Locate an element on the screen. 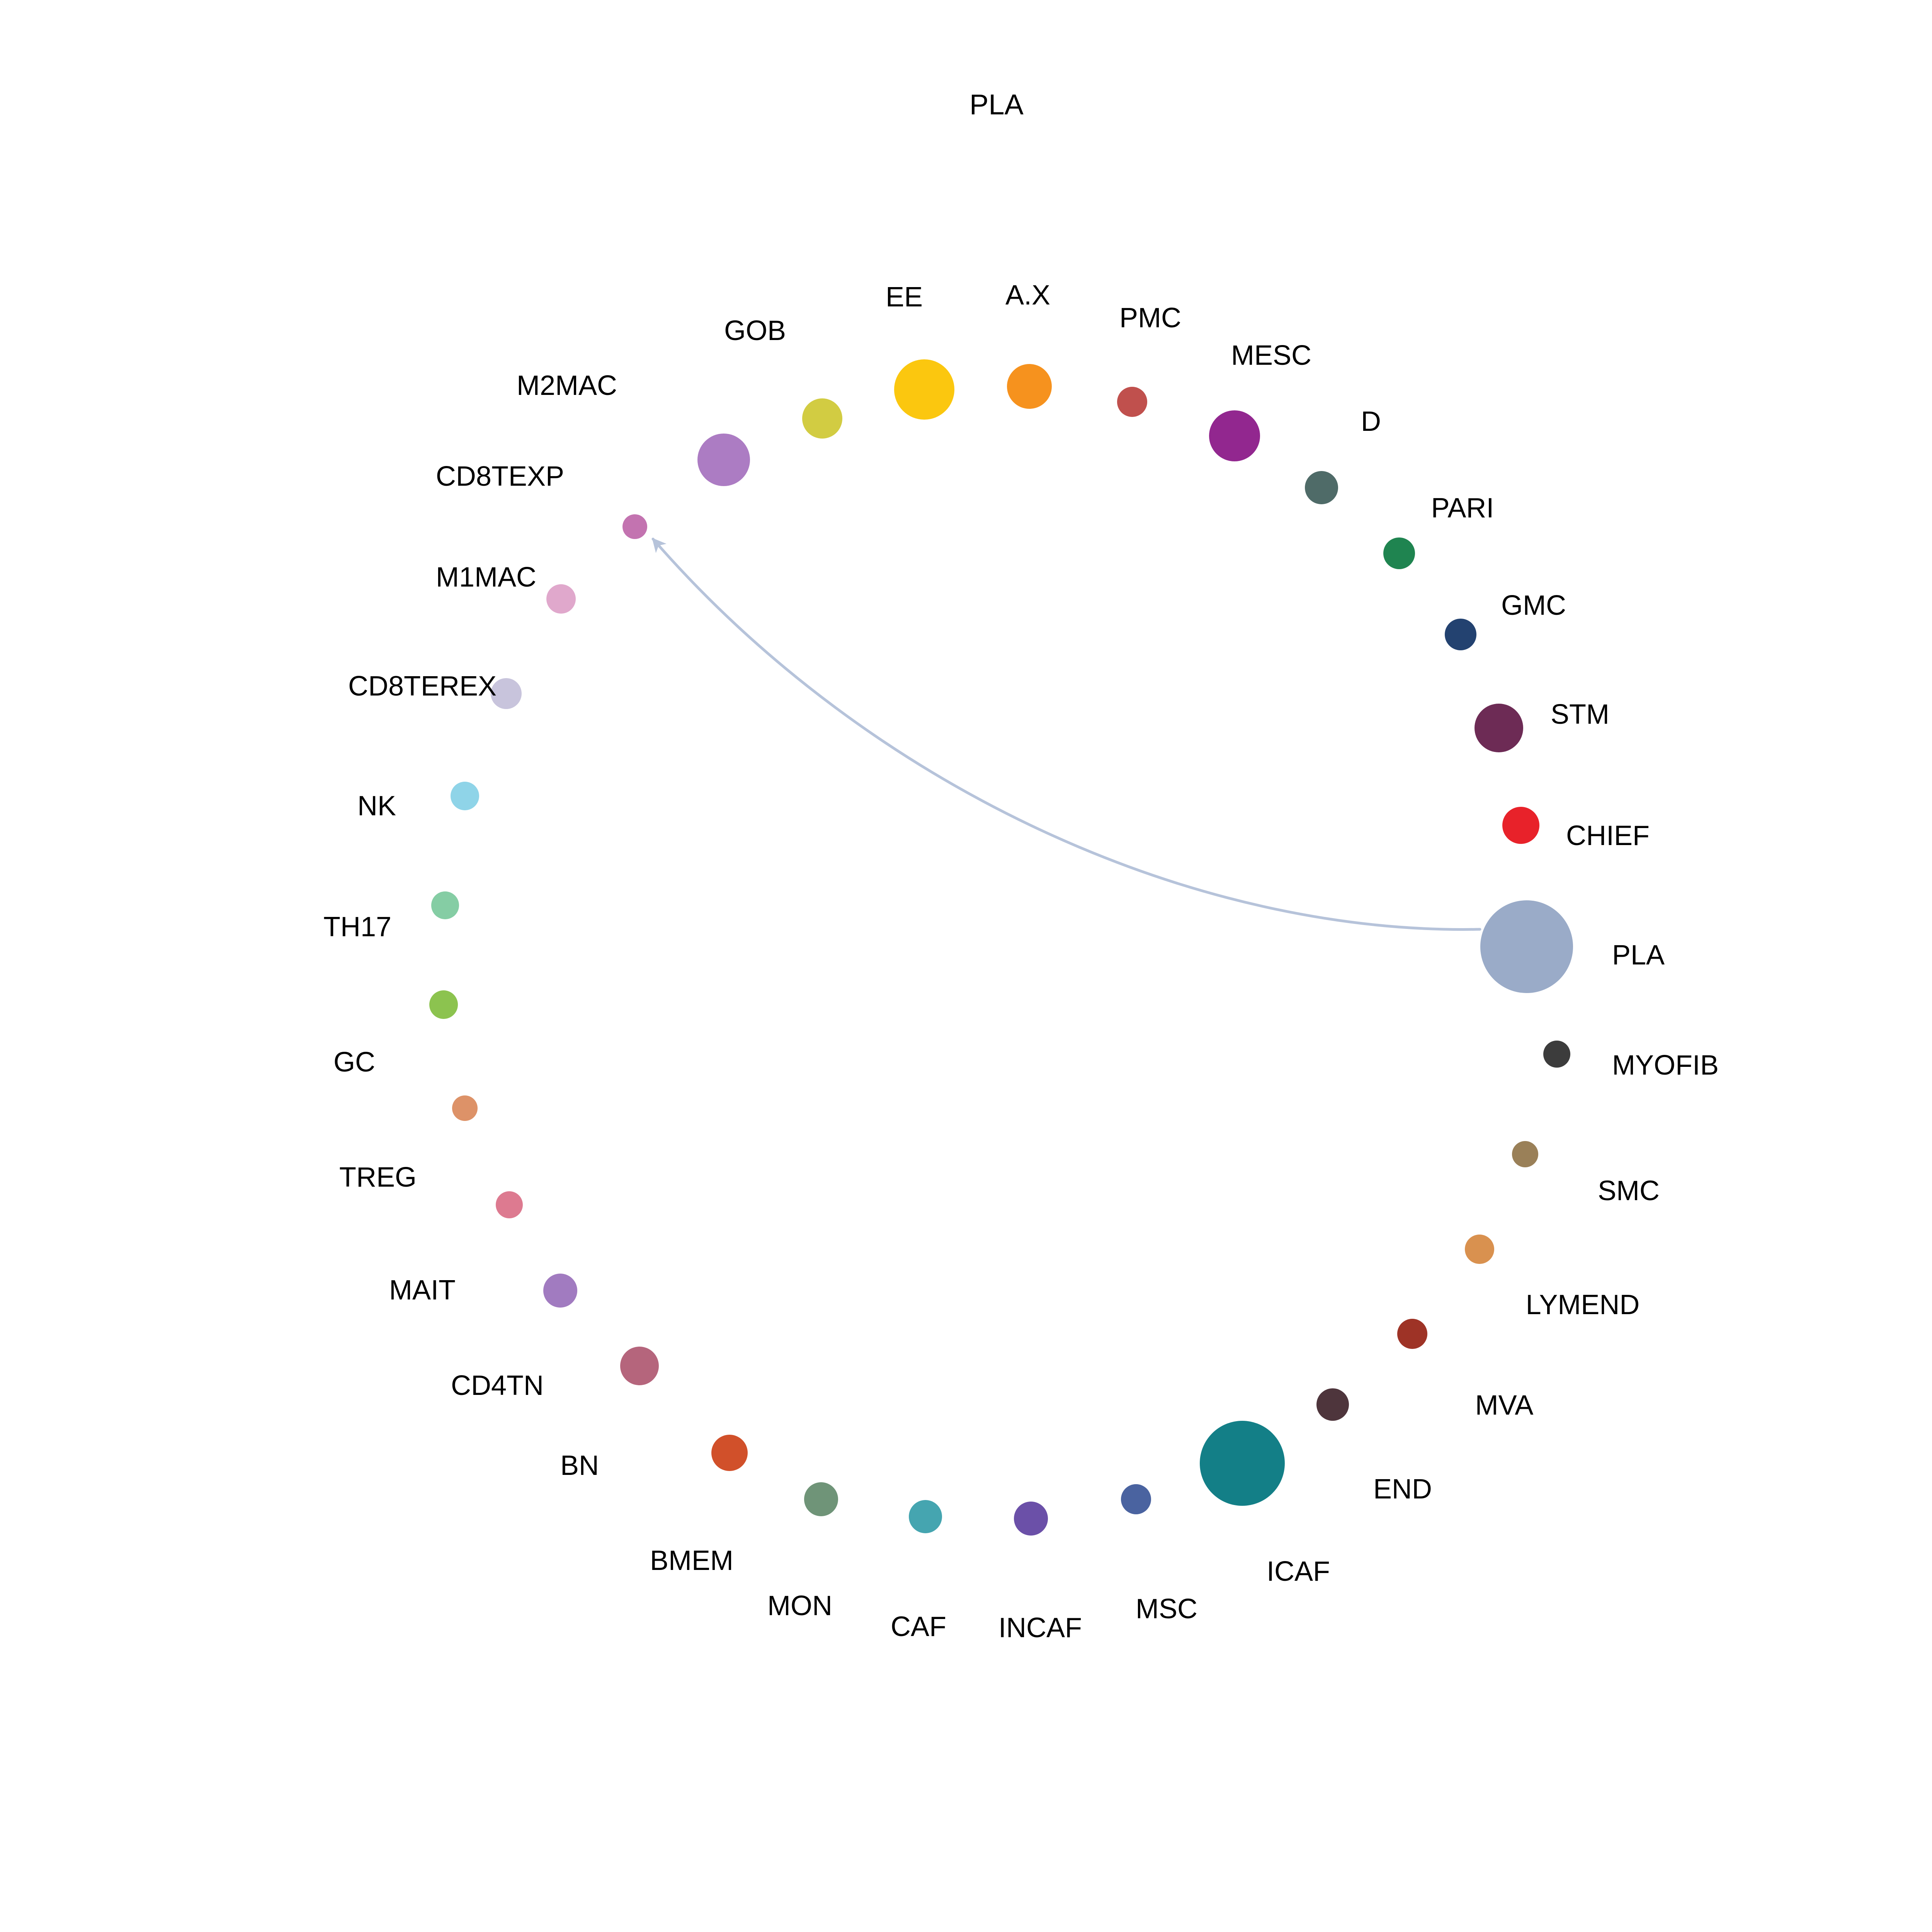  node-label-a-x: A.X is located at coordinates (1028, 296).